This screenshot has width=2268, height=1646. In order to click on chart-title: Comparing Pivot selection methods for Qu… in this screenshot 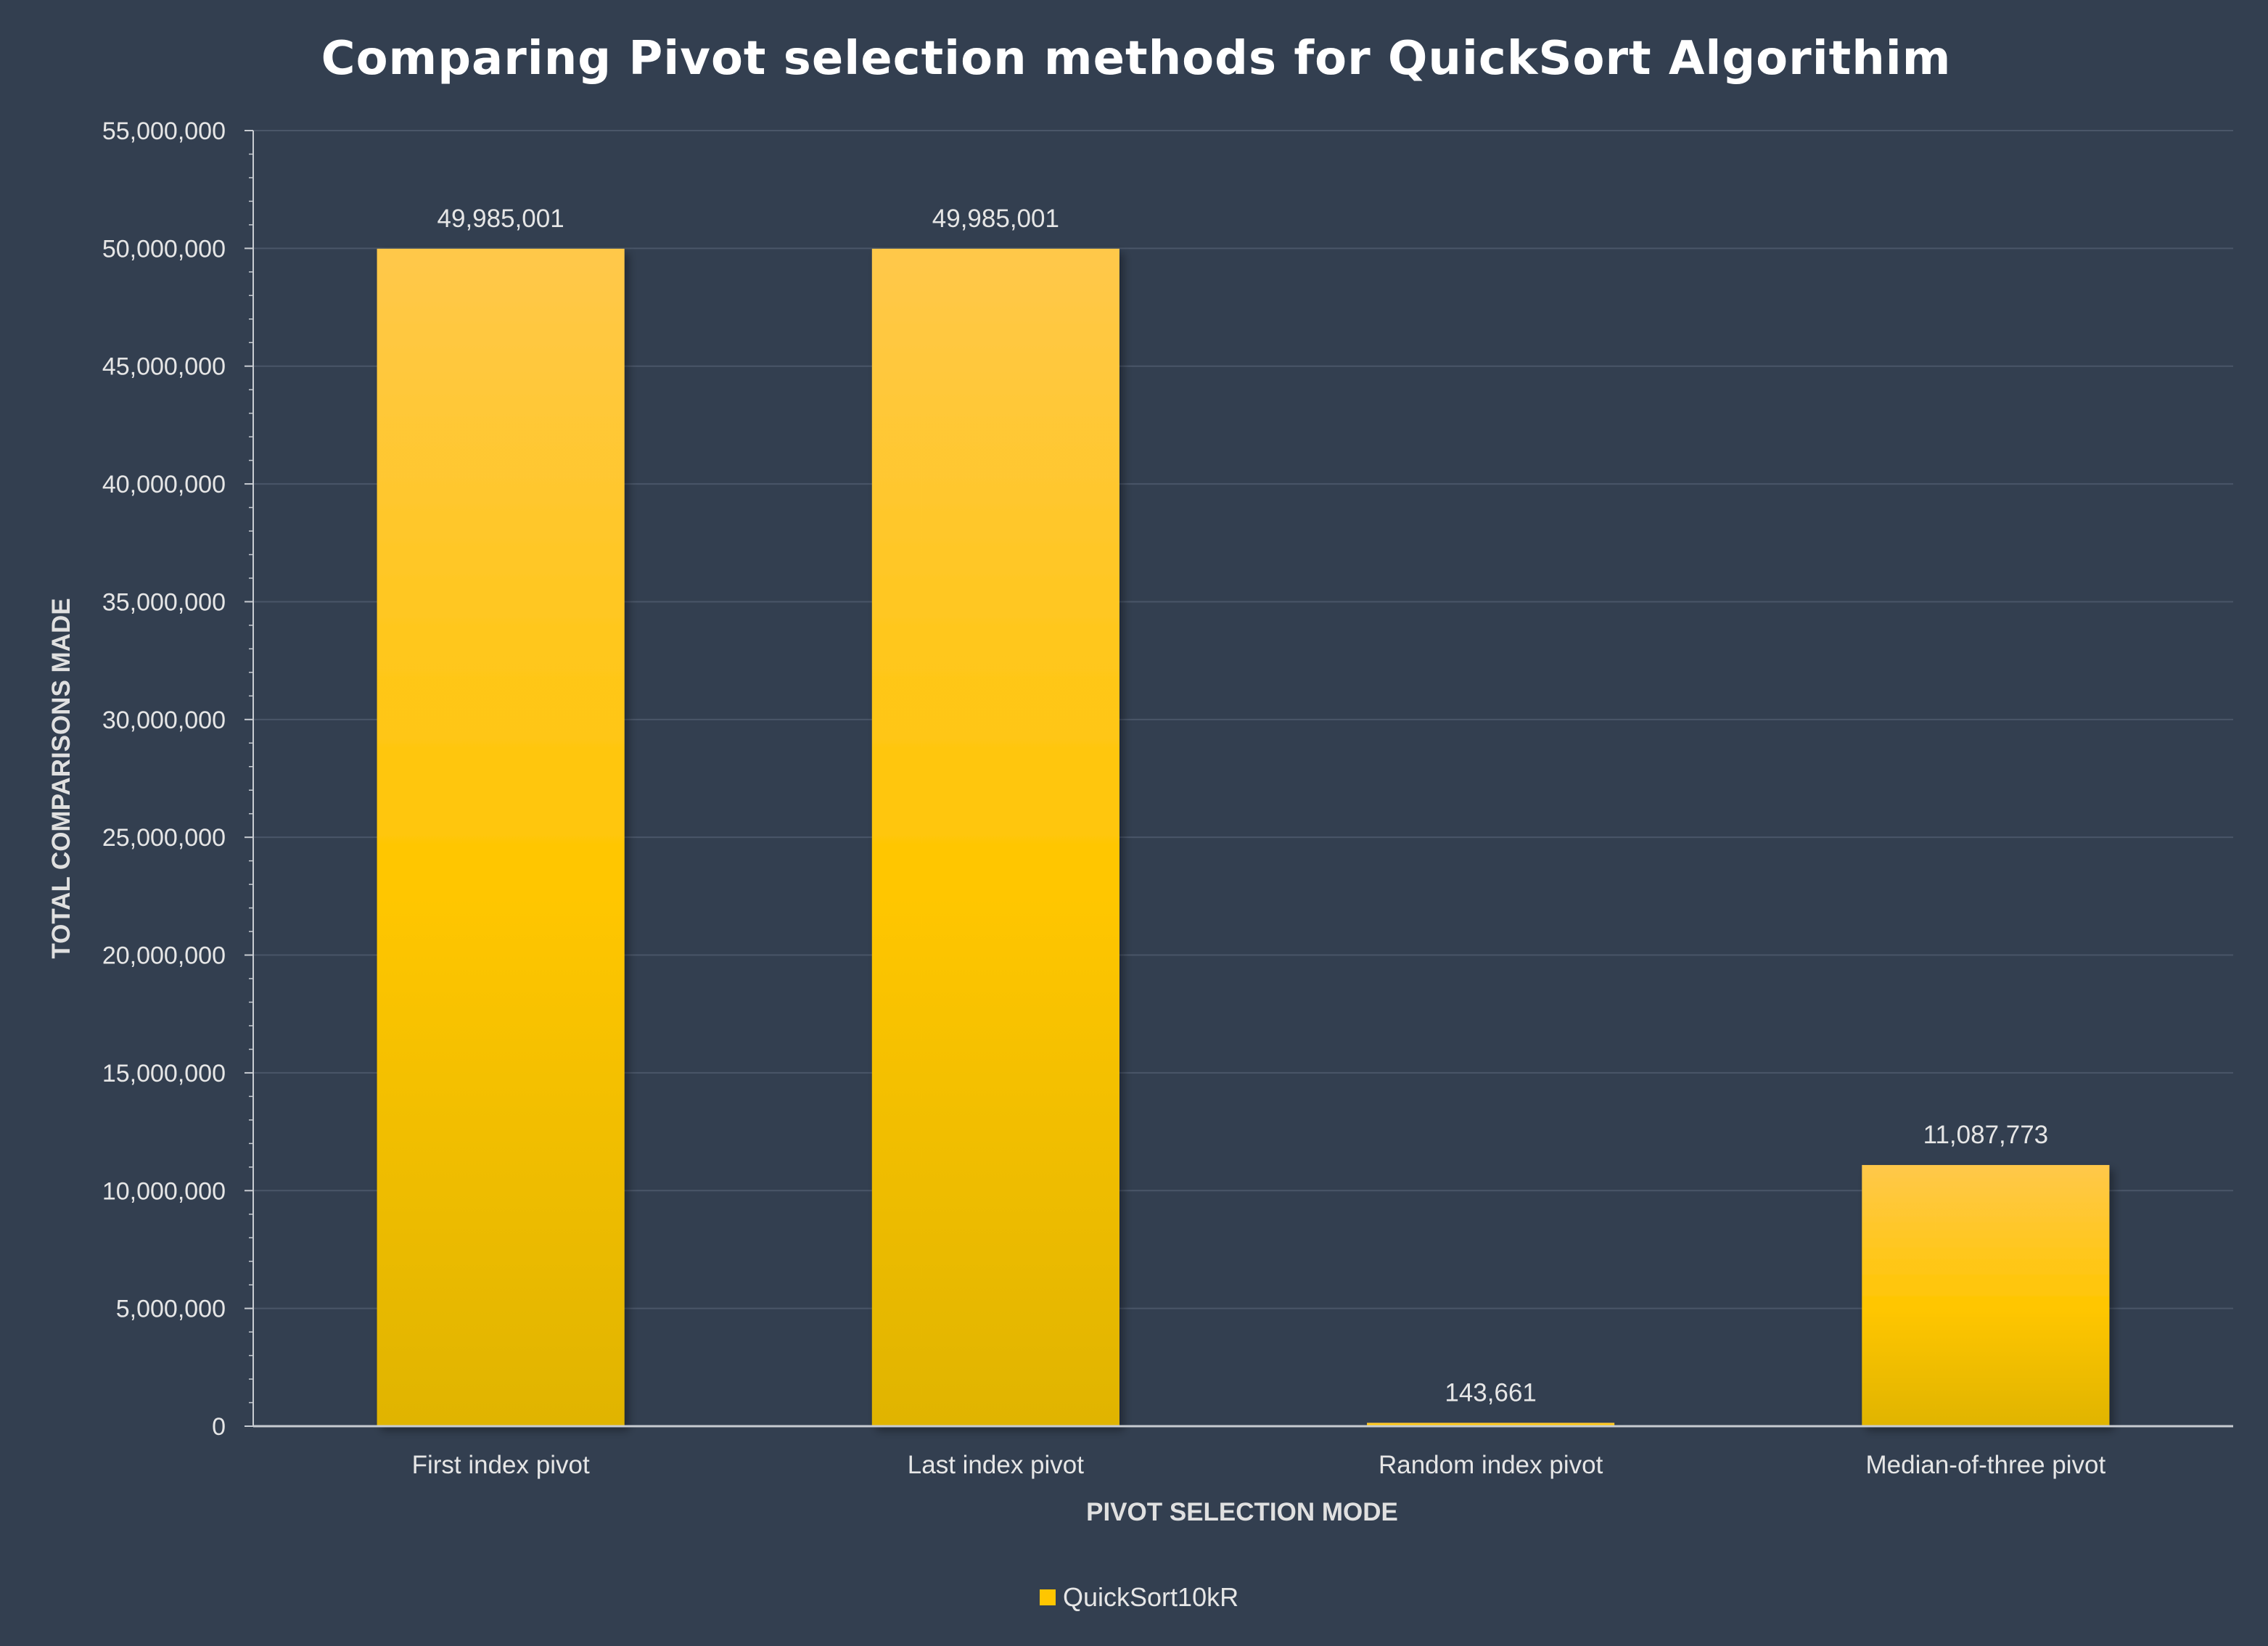, I will do `click(1137, 59)`.